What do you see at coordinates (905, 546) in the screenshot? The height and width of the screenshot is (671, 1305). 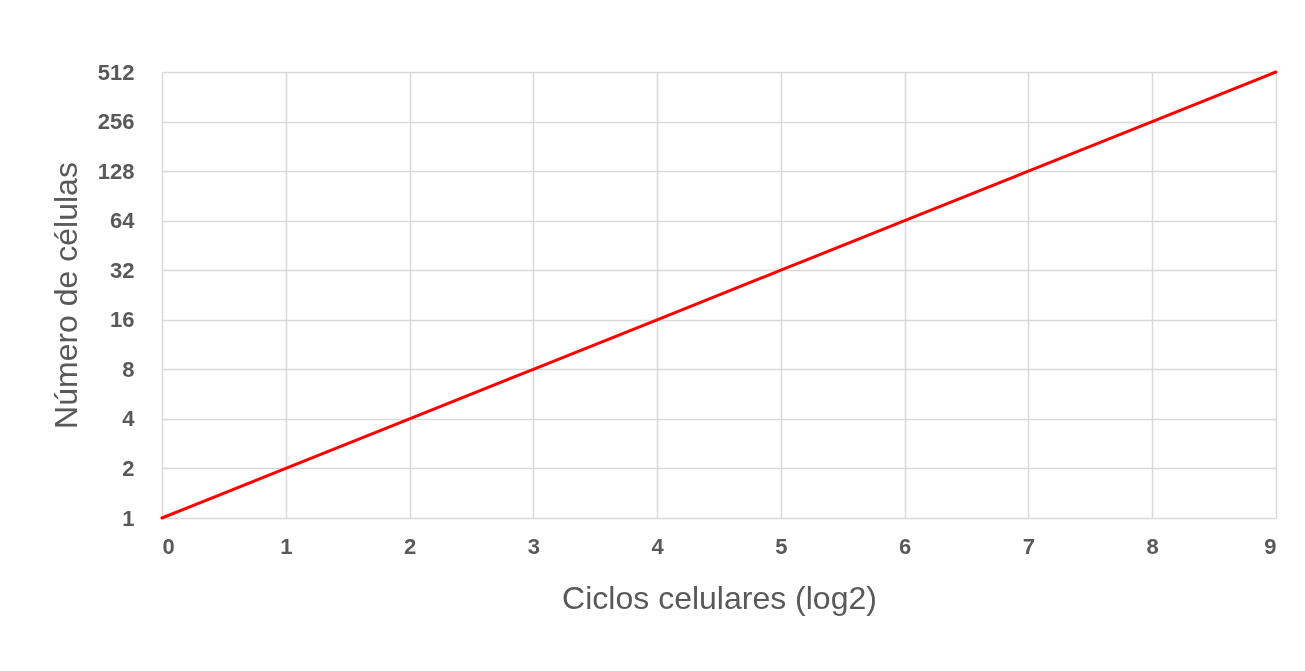 I see `x-tick-label: 6` at bounding box center [905, 546].